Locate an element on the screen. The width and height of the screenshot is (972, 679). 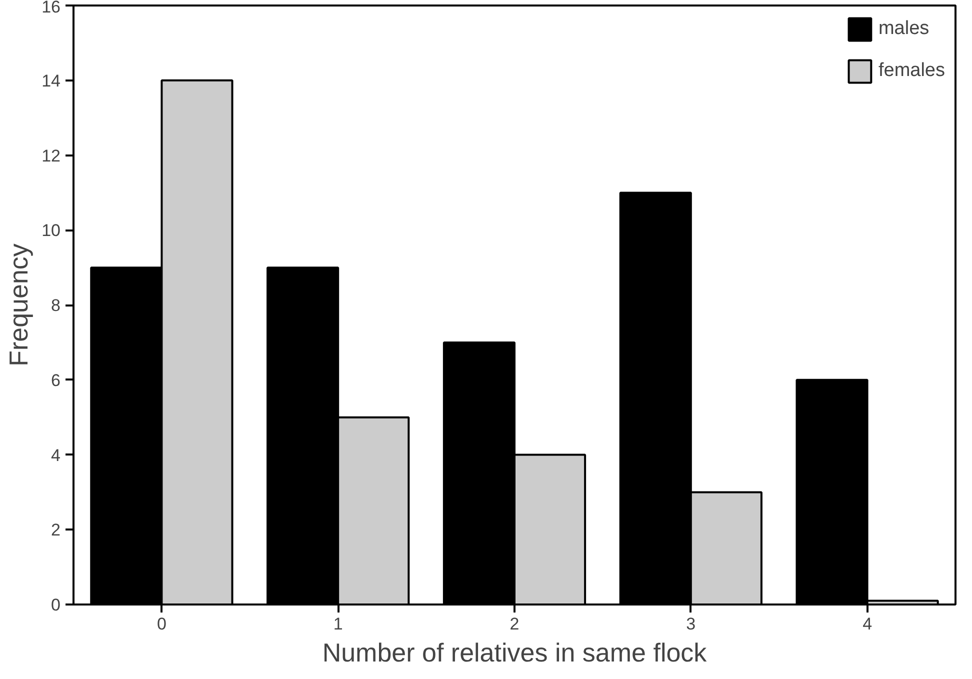
x-tick-label: 0 is located at coordinates (161, 624).